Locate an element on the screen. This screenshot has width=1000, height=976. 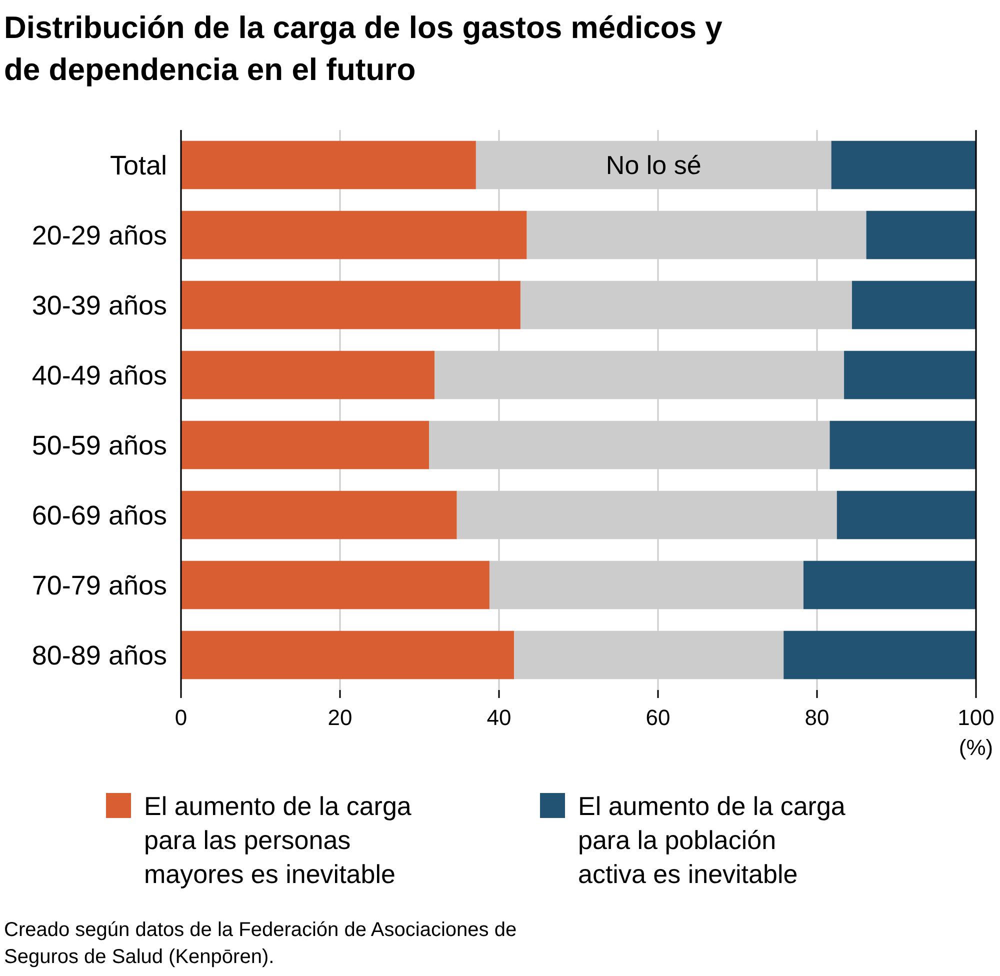
y-tick-label: 80-89 años is located at coordinates (99, 655).